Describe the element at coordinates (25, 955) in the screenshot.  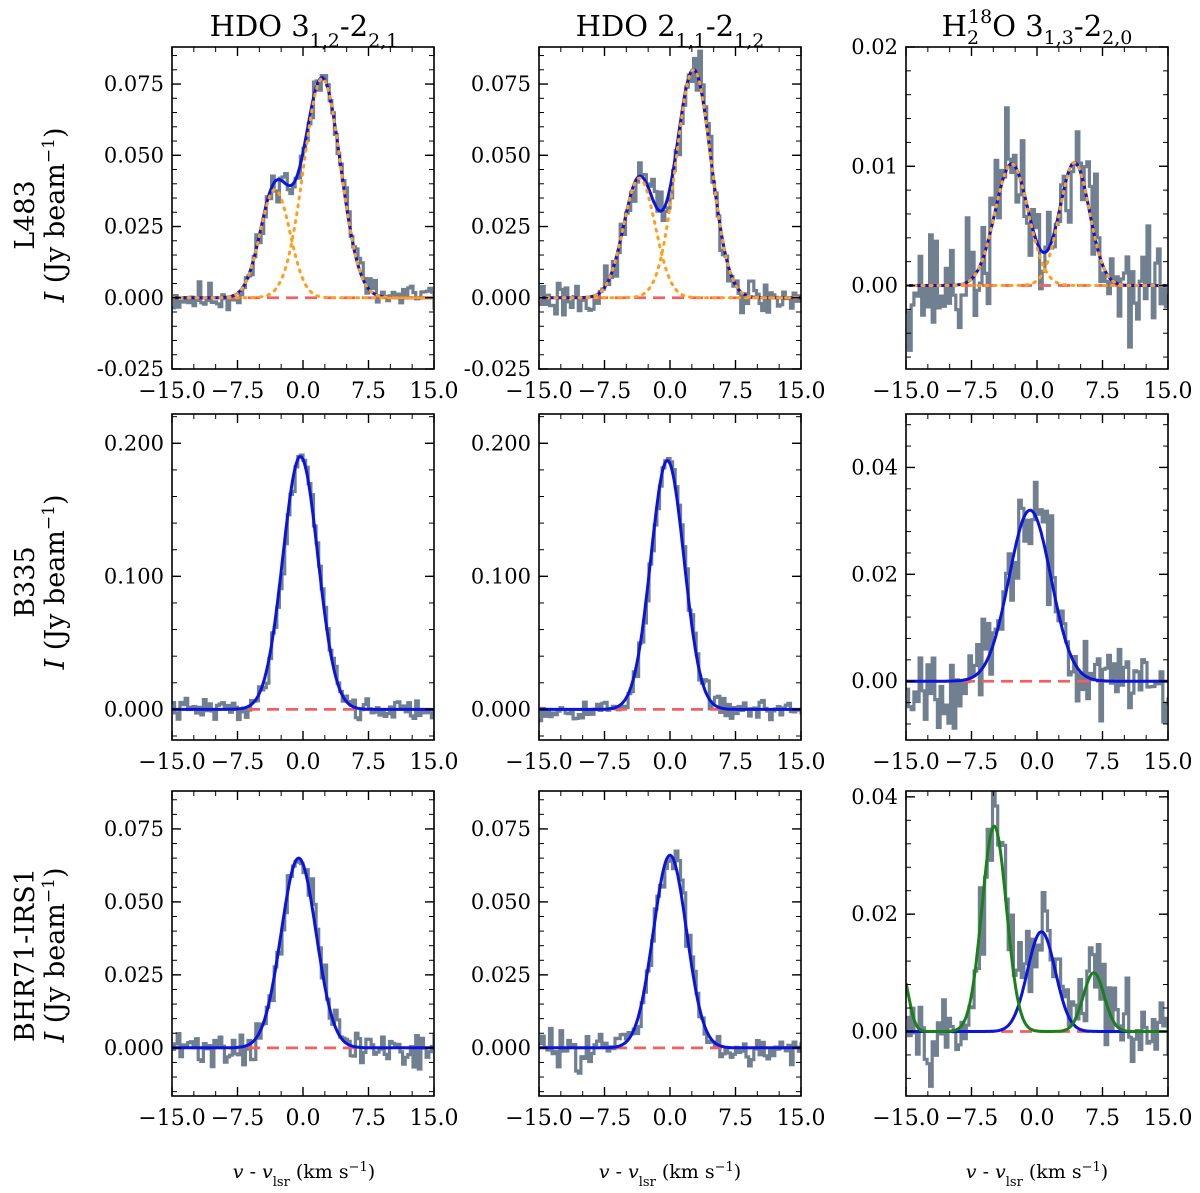
I see `row-source-name: BHR71-IRS1` at that location.